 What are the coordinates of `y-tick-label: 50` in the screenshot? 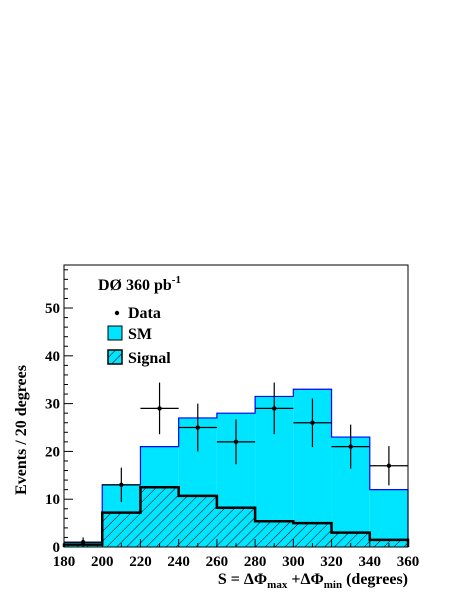 It's located at (52, 309).